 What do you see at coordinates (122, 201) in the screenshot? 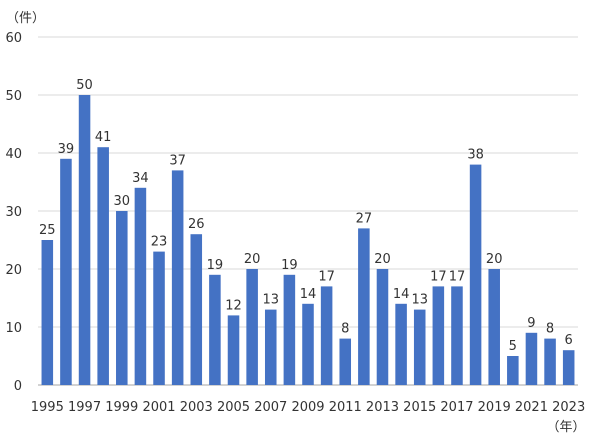
I see `data-label-1999: 30` at bounding box center [122, 201].